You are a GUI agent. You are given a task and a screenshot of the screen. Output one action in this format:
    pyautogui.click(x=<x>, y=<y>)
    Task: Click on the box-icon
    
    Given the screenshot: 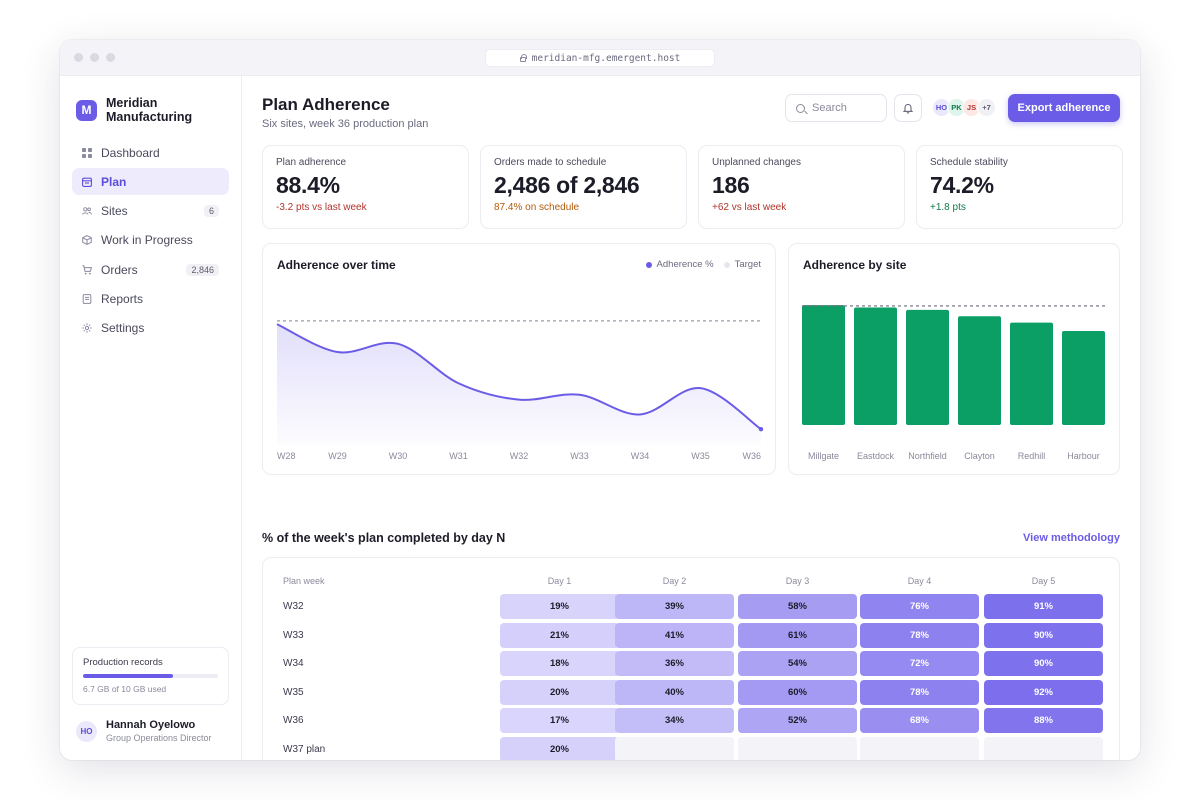 What is the action you would take?
    pyautogui.click(x=87, y=240)
    